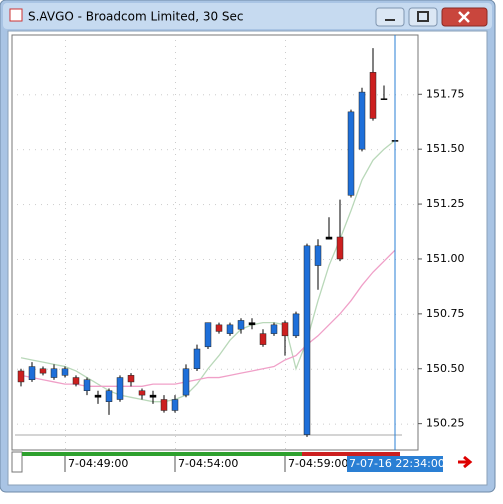 The image size is (503, 504). I want to click on scroll-arrow, so click(465, 462).